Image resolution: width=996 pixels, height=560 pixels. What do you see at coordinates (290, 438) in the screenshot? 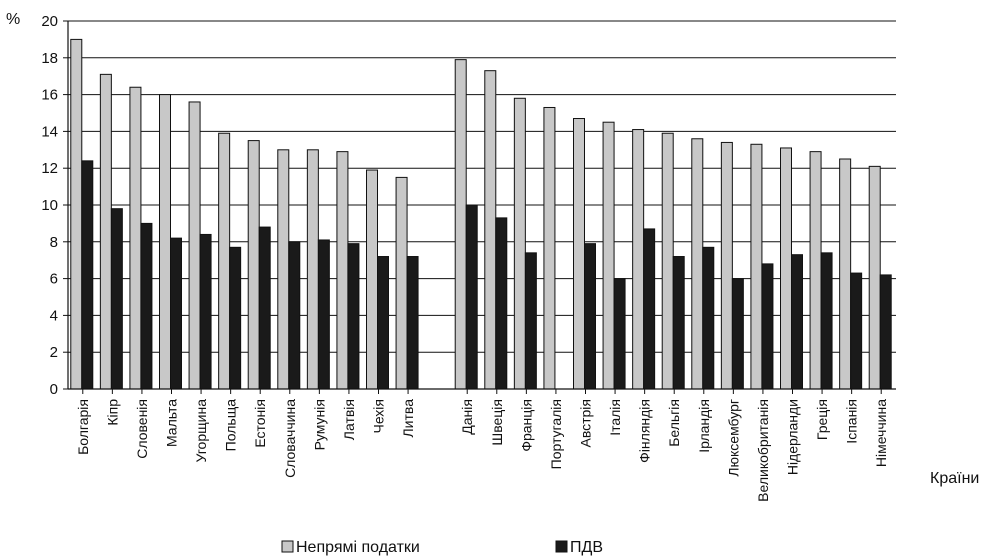
I see `x-tick-label: Словаччина` at bounding box center [290, 438].